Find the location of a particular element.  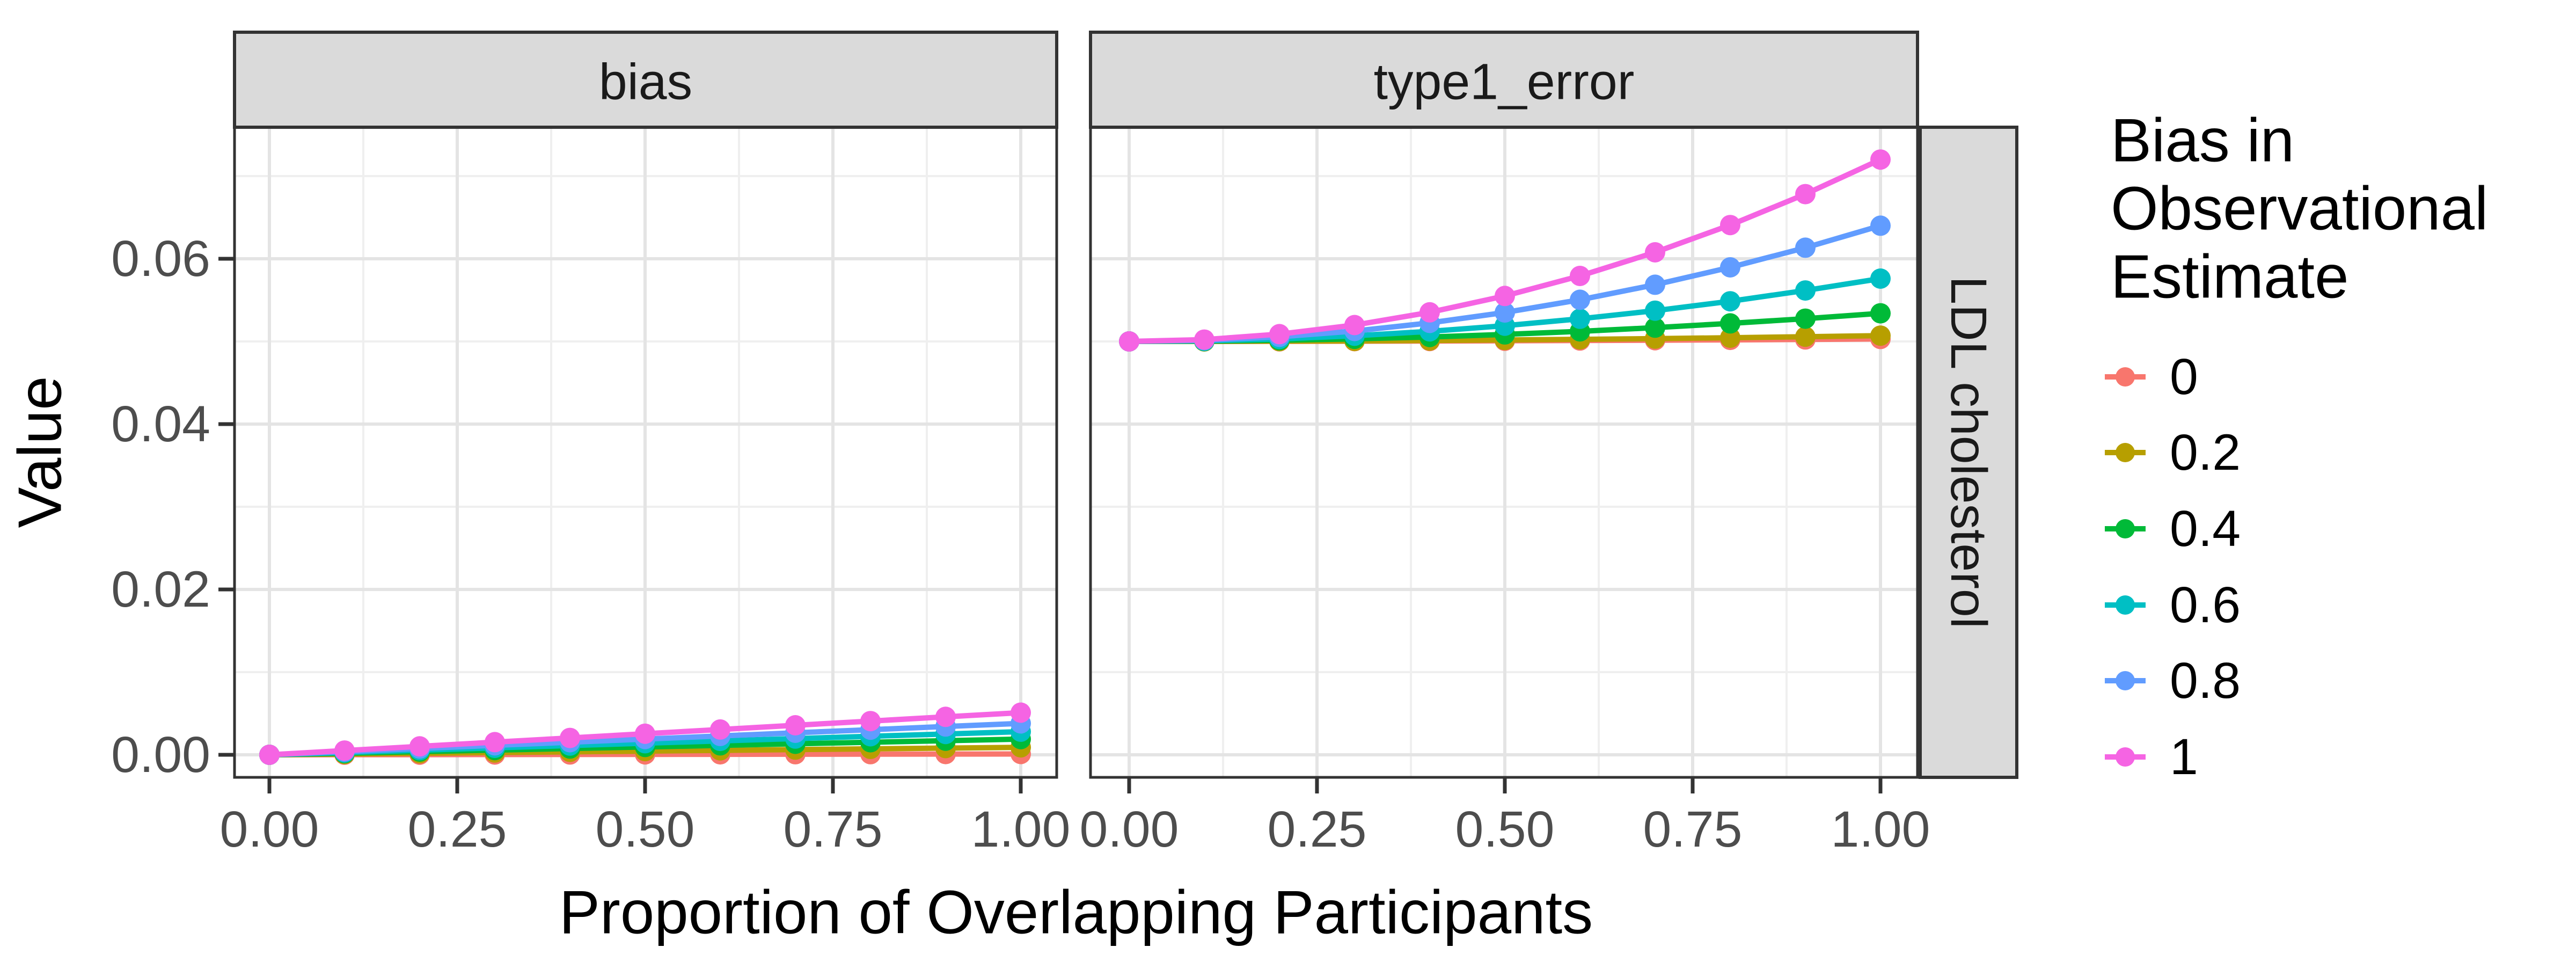

facet-strip-bias is located at coordinates (645, 80).